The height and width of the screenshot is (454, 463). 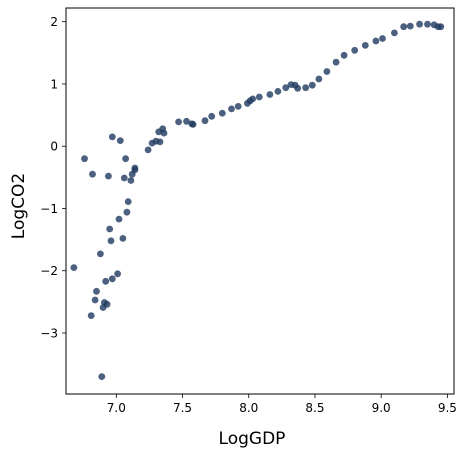 I want to click on x-axis-label: LogGDP, so click(x=252, y=439).